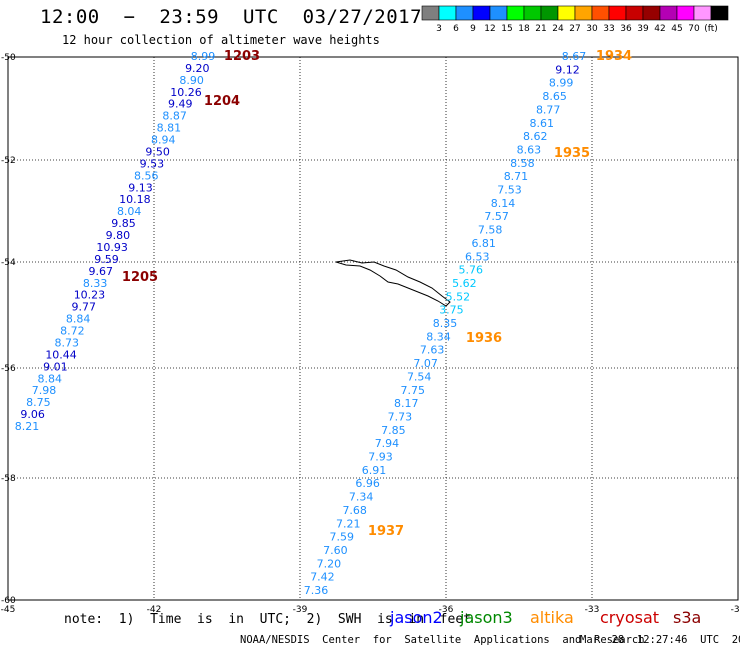 This screenshot has height=650, width=740. Describe the element at coordinates (473, 29) in the screenshot. I see `colorbar-label: 9` at that location.